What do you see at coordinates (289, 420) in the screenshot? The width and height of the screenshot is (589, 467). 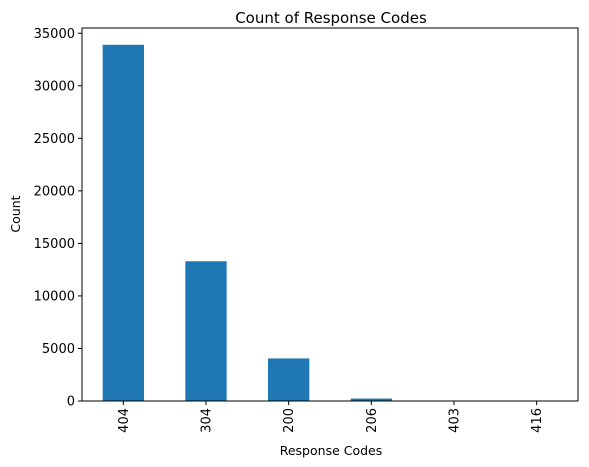 I see `x-tick-label: 200` at bounding box center [289, 420].